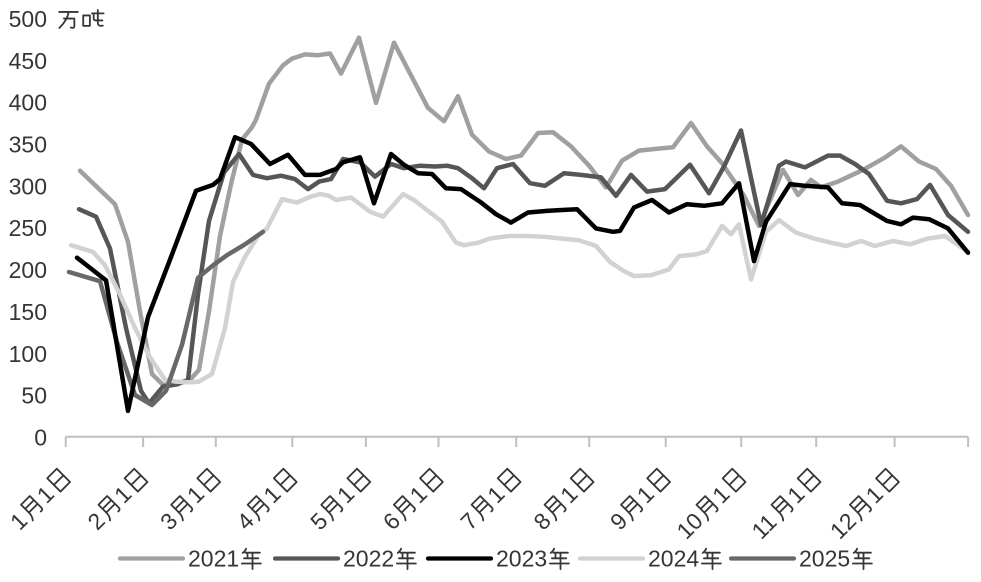 This screenshot has width=981, height=582. I want to click on svg-text: 500, so click(28, 19).